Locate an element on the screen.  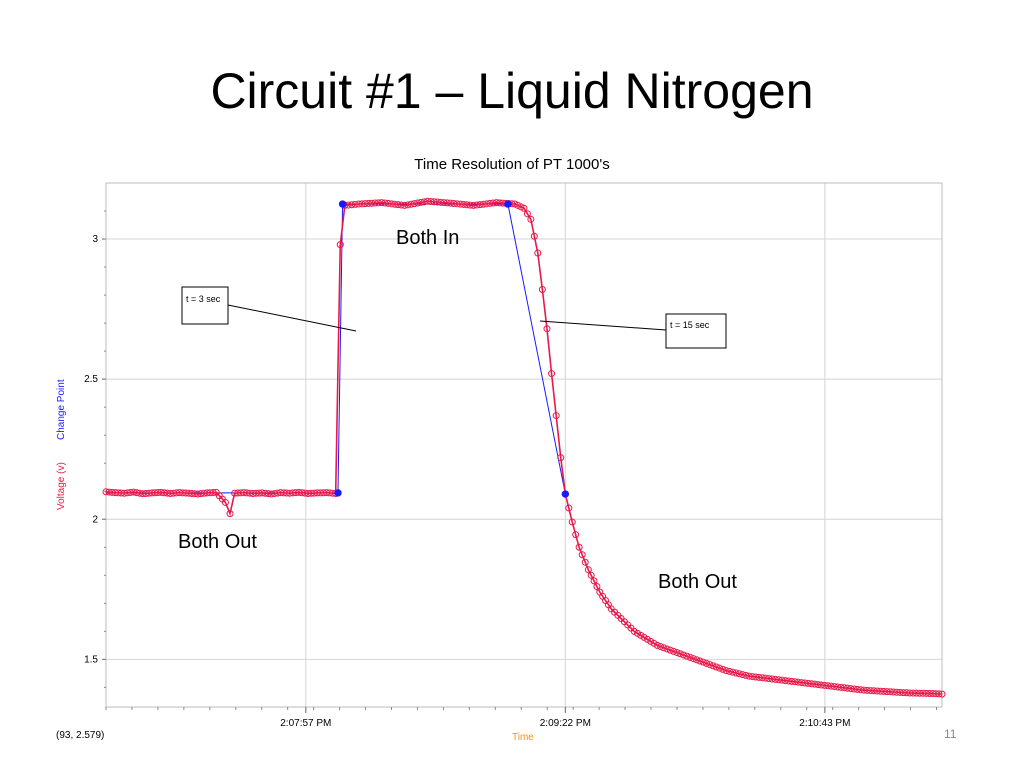
change-point-marker is located at coordinates (338, 493).